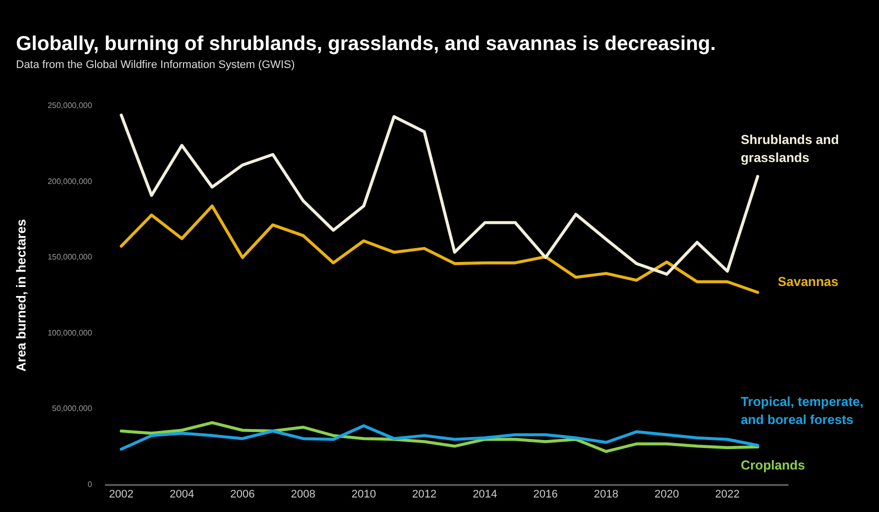 The image size is (879, 512). I want to click on series-label: Shrublands and grasslands, so click(789, 149).